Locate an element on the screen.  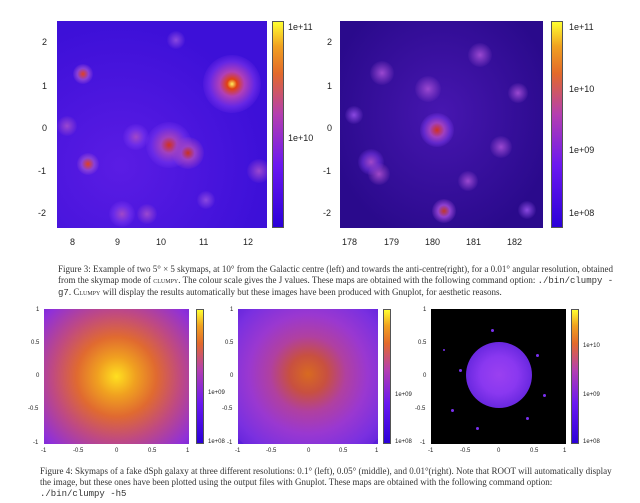
panel2-xtick: 1 is located at coordinates (377, 451).